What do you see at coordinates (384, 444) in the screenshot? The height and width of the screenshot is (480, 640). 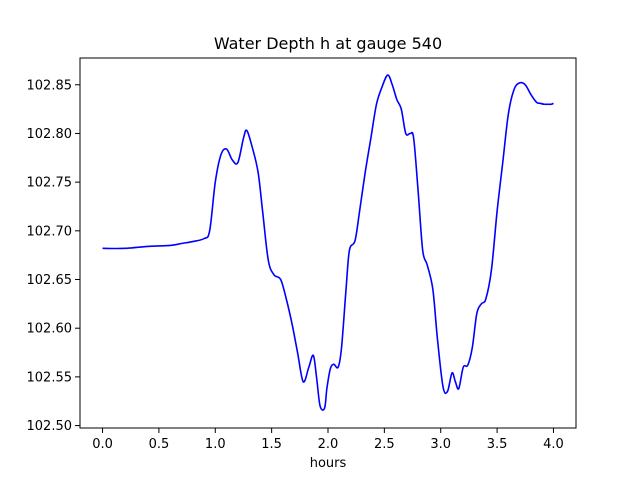 I see `x-tick-label: 2.5` at bounding box center [384, 444].